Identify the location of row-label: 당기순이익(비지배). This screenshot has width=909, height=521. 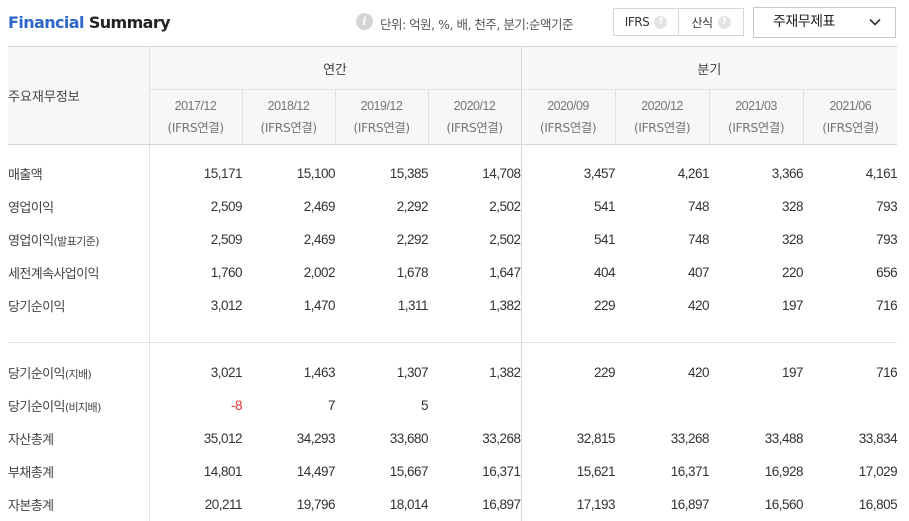
(78, 405).